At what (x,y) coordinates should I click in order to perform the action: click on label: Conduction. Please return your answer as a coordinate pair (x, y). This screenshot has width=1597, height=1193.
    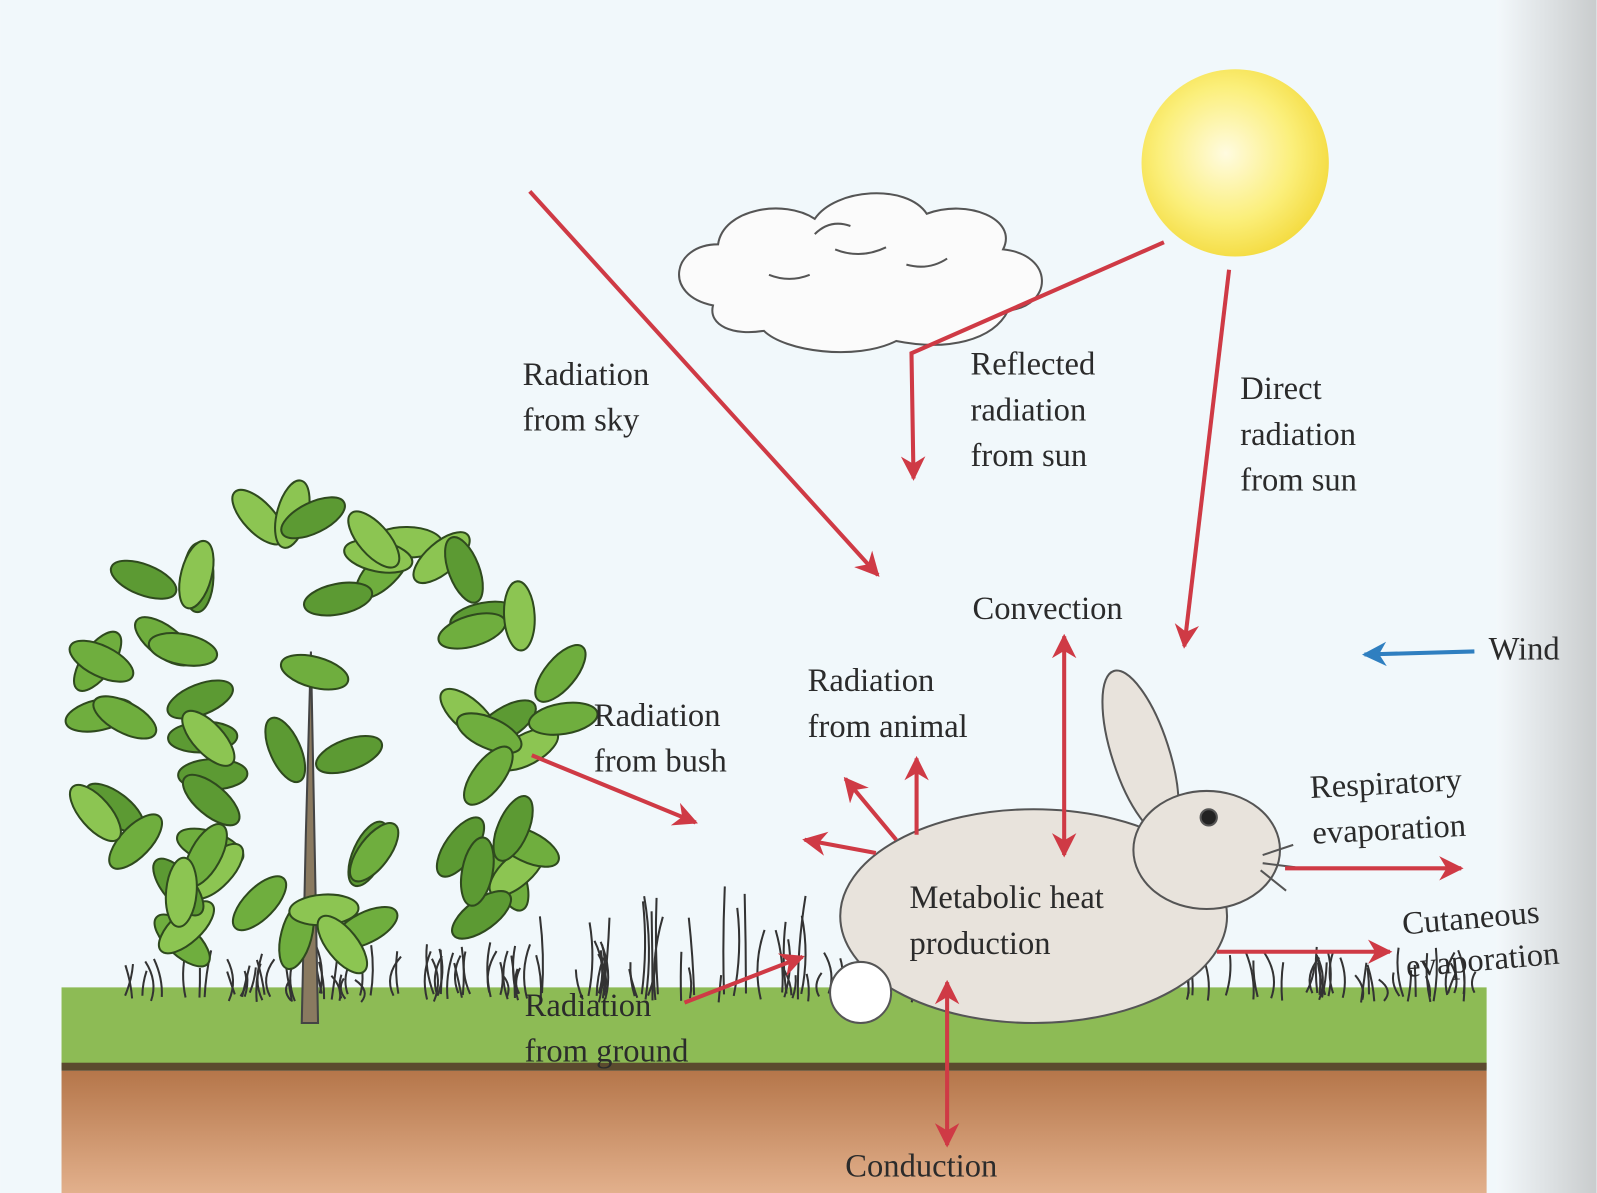
    Looking at the image, I should click on (921, 1167).